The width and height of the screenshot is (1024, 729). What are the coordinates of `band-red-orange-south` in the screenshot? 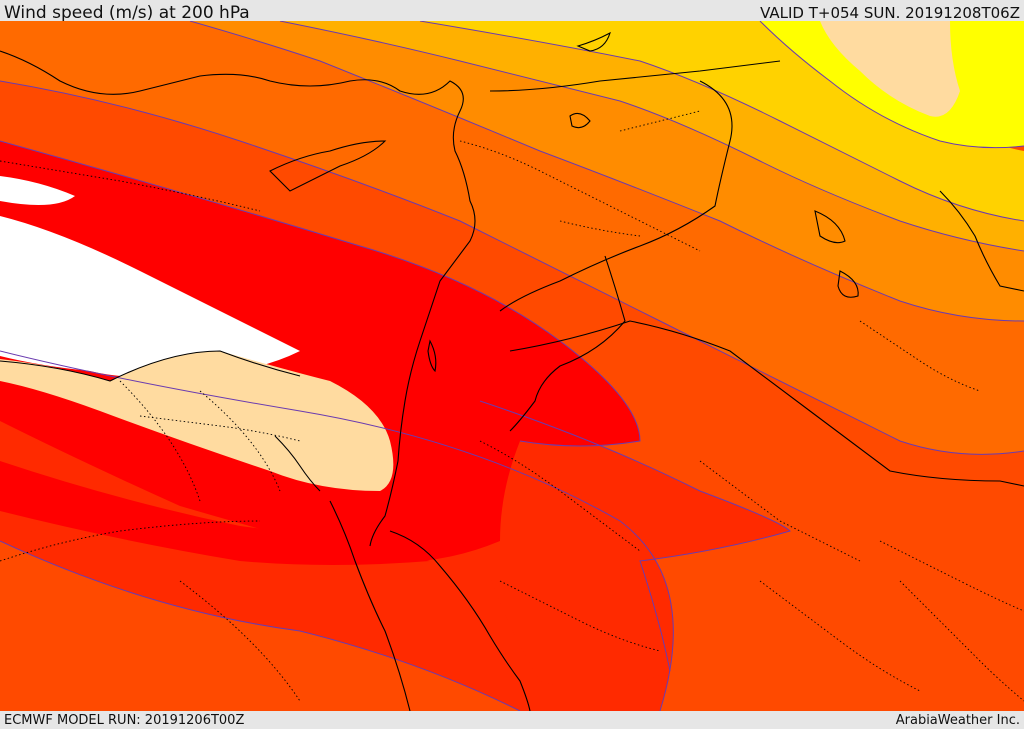 It's located at (630, 545).